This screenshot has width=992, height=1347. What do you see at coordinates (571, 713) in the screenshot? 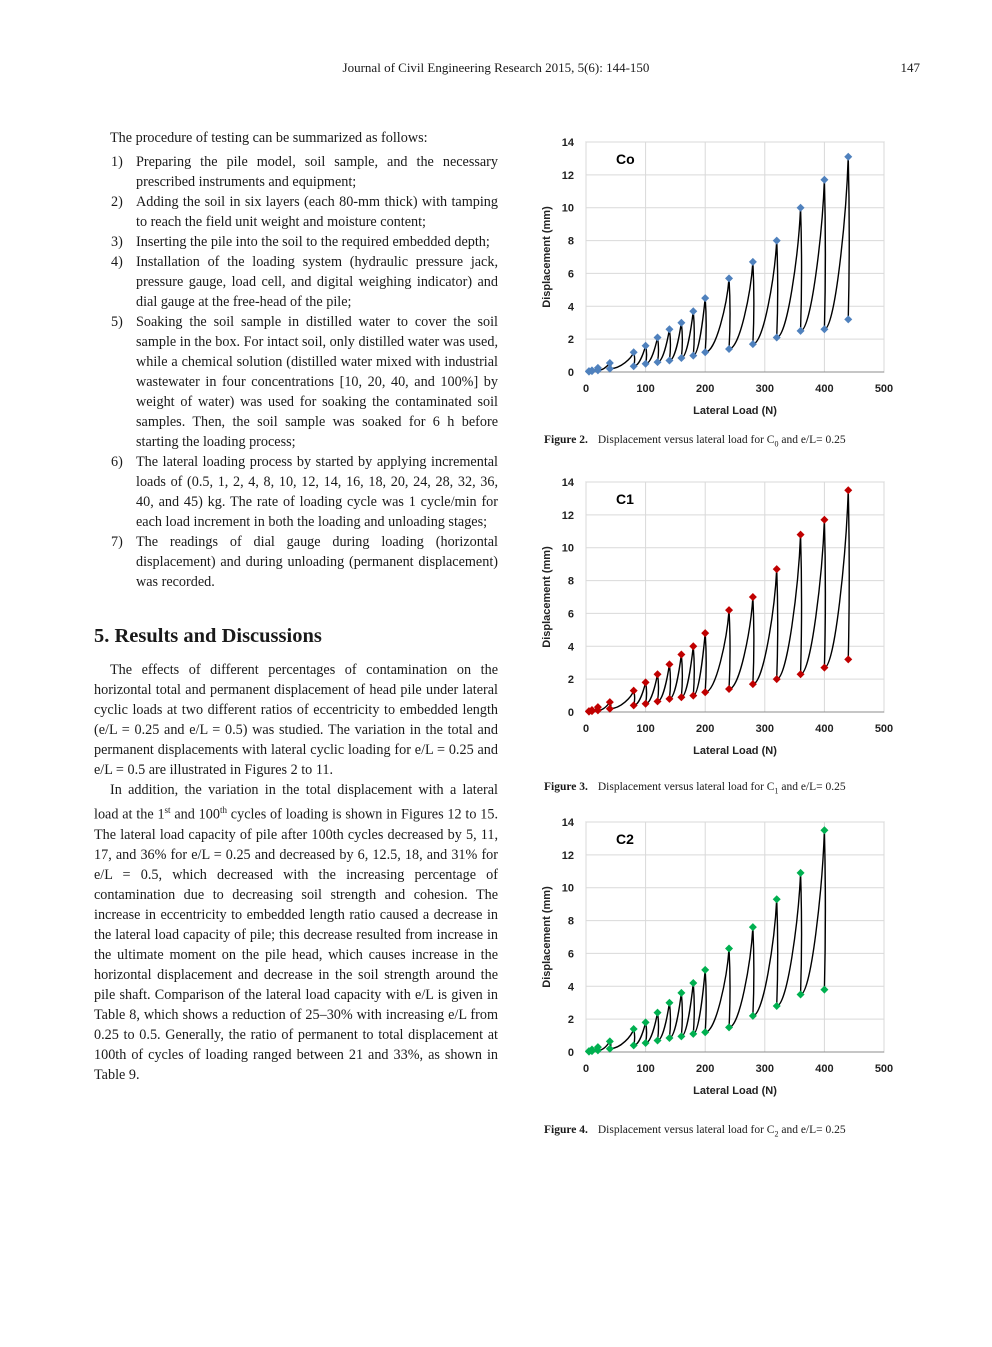
I see `y-tick-label: 0` at bounding box center [571, 713].